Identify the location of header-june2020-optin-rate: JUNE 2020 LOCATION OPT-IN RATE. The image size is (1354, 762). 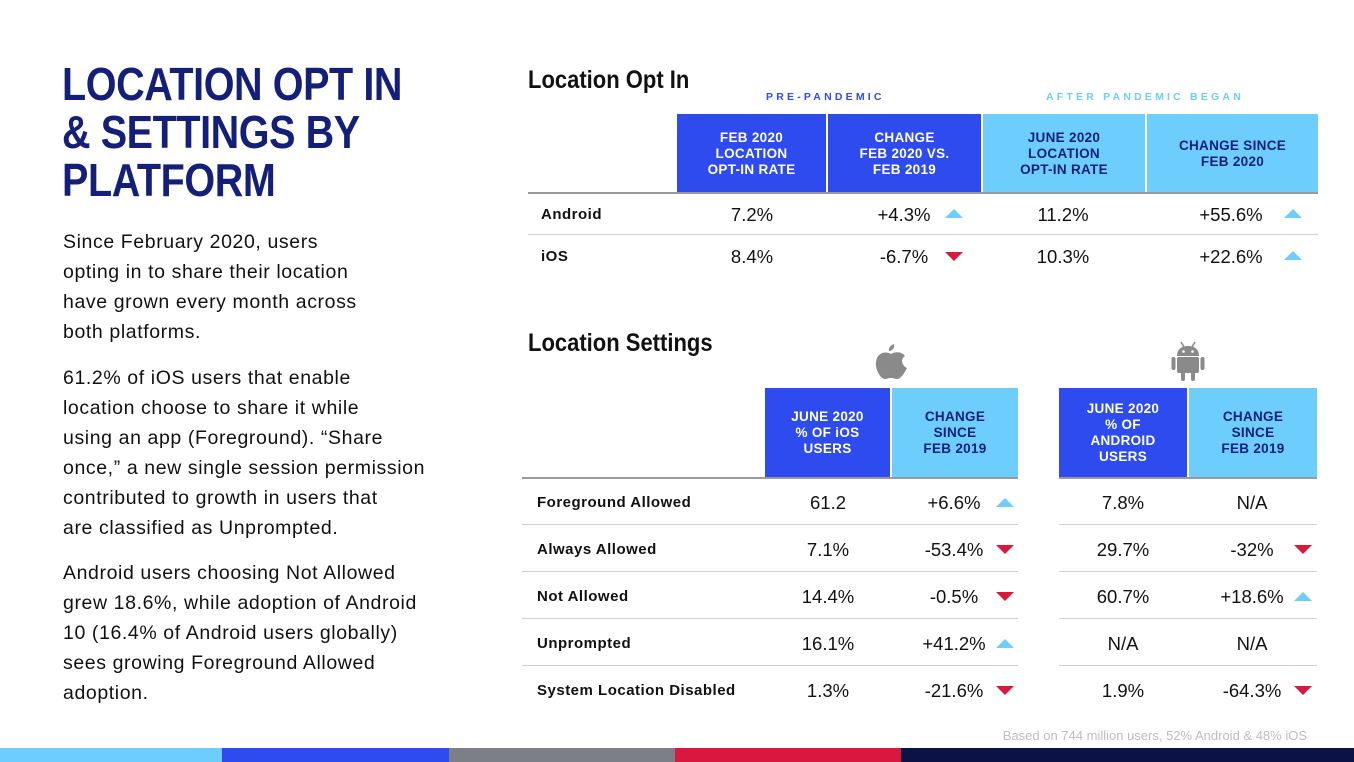
(1064, 153).